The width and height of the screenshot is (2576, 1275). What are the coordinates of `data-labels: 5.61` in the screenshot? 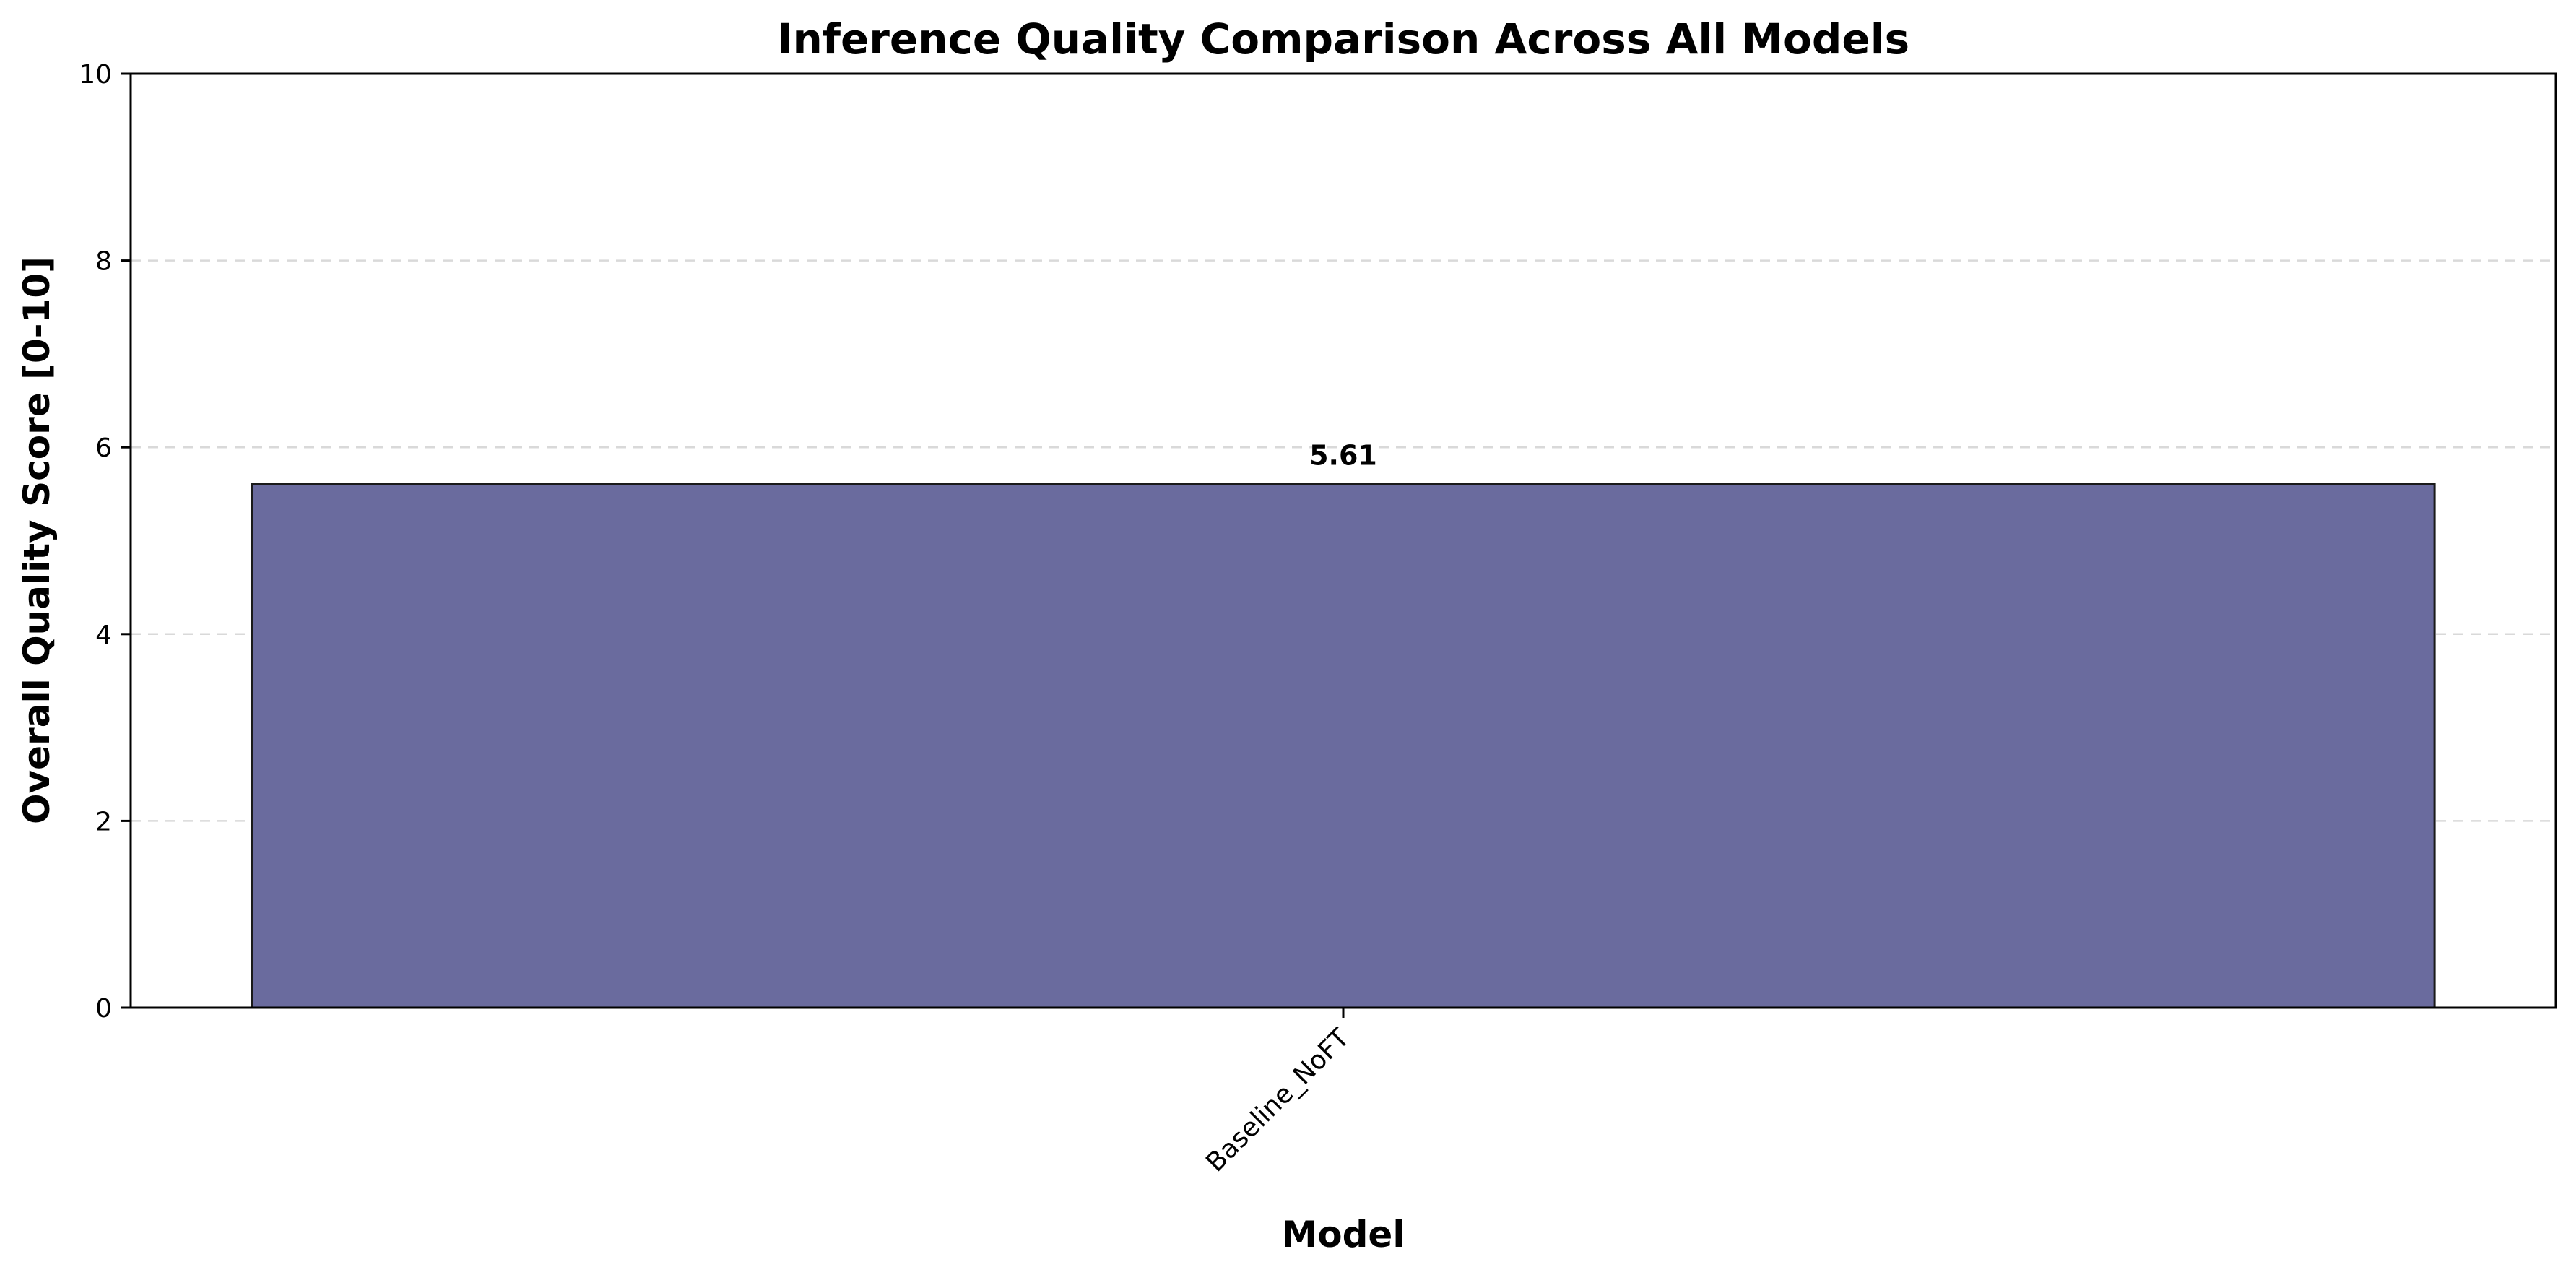 It's located at (1343, 456).